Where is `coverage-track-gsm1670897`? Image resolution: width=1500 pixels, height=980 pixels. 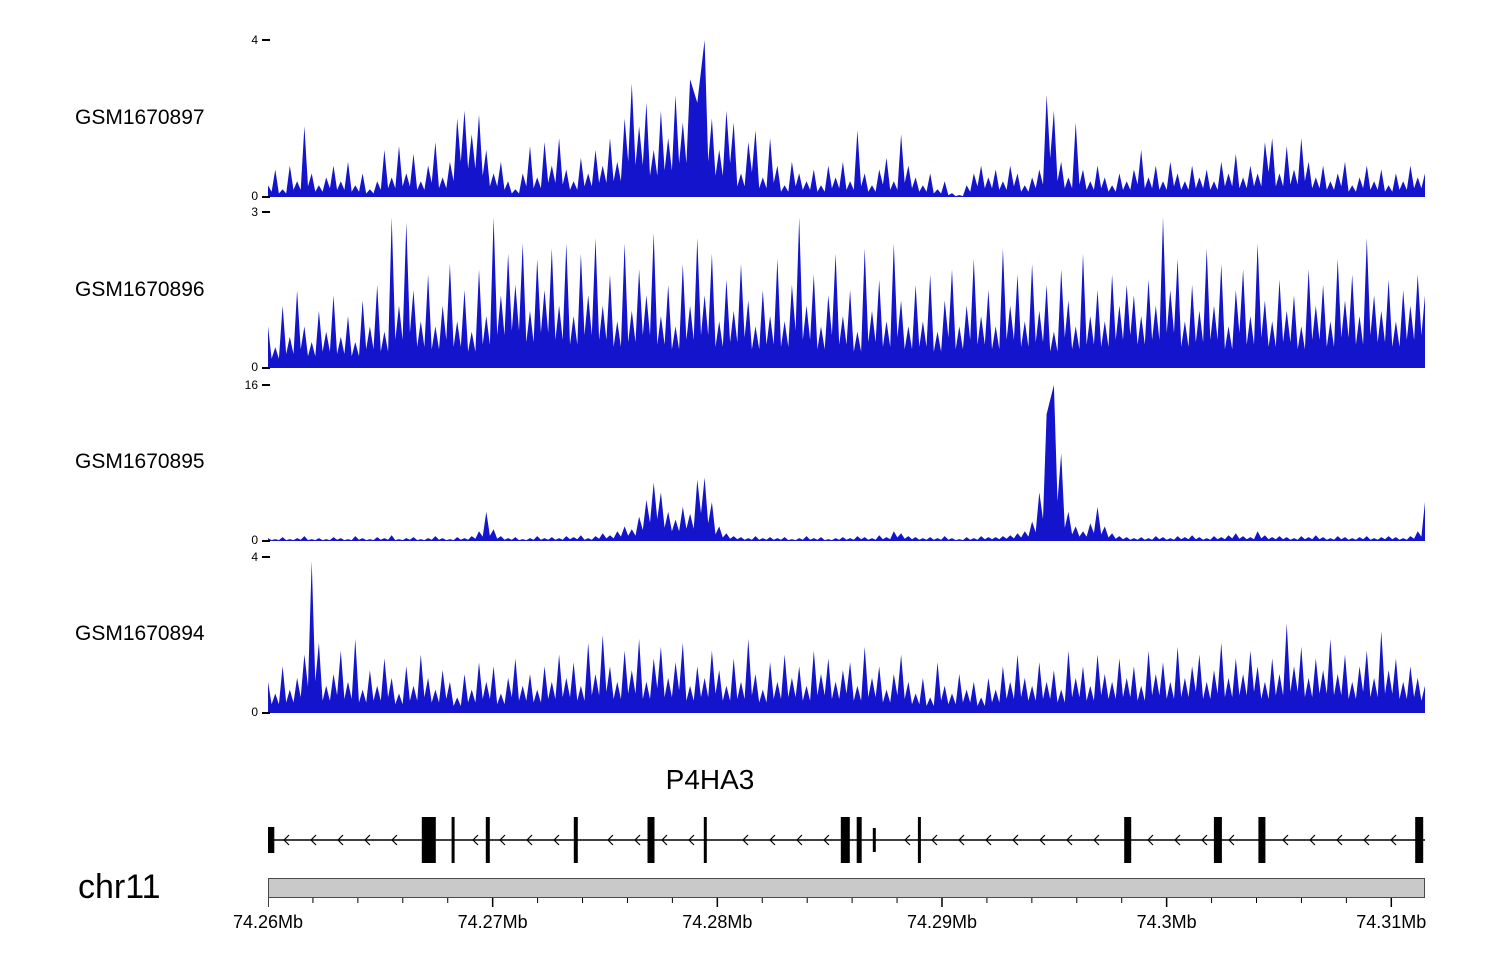
coverage-track-gsm1670897 is located at coordinates (846, 118).